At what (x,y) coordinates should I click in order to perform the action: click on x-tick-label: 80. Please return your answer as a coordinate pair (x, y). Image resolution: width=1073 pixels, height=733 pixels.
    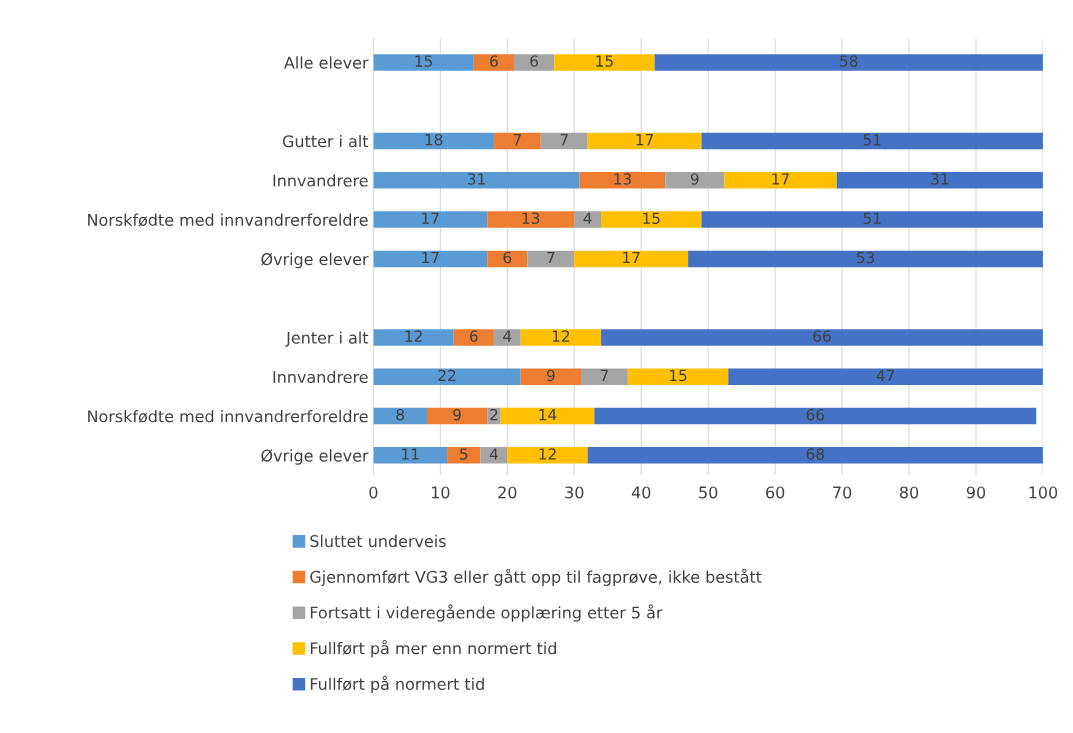
    Looking at the image, I should click on (909, 492).